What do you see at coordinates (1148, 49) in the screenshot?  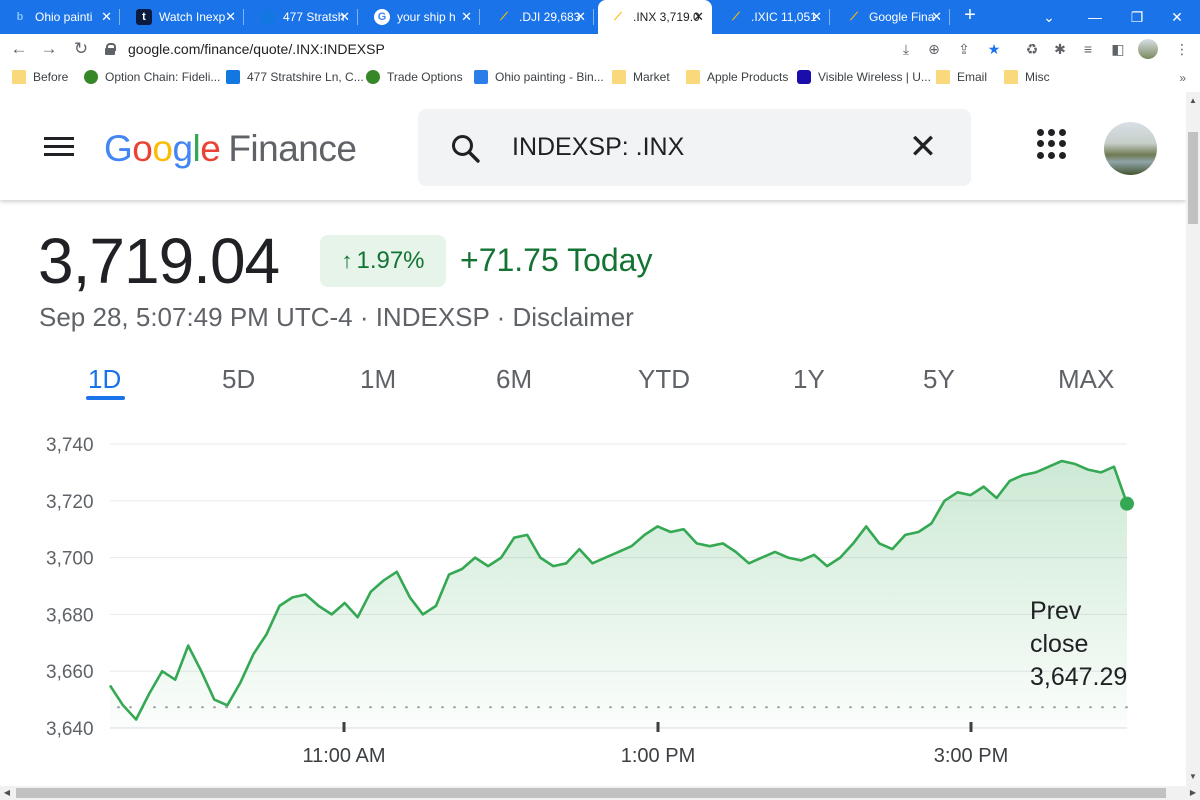 I see `profile-avatar-icon` at bounding box center [1148, 49].